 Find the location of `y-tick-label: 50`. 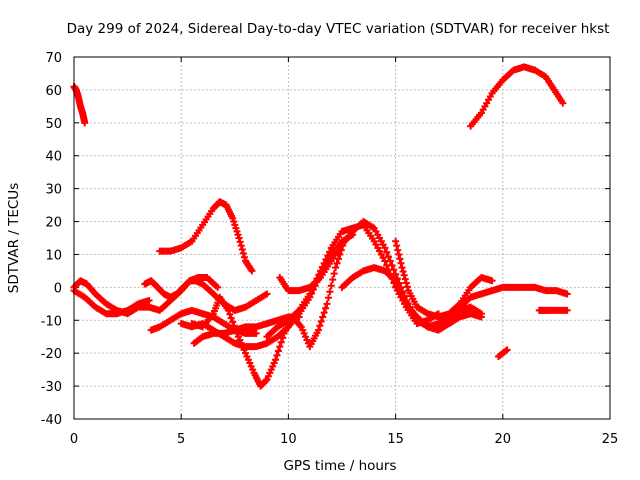

y-tick-label: 50 is located at coordinates (53, 124).